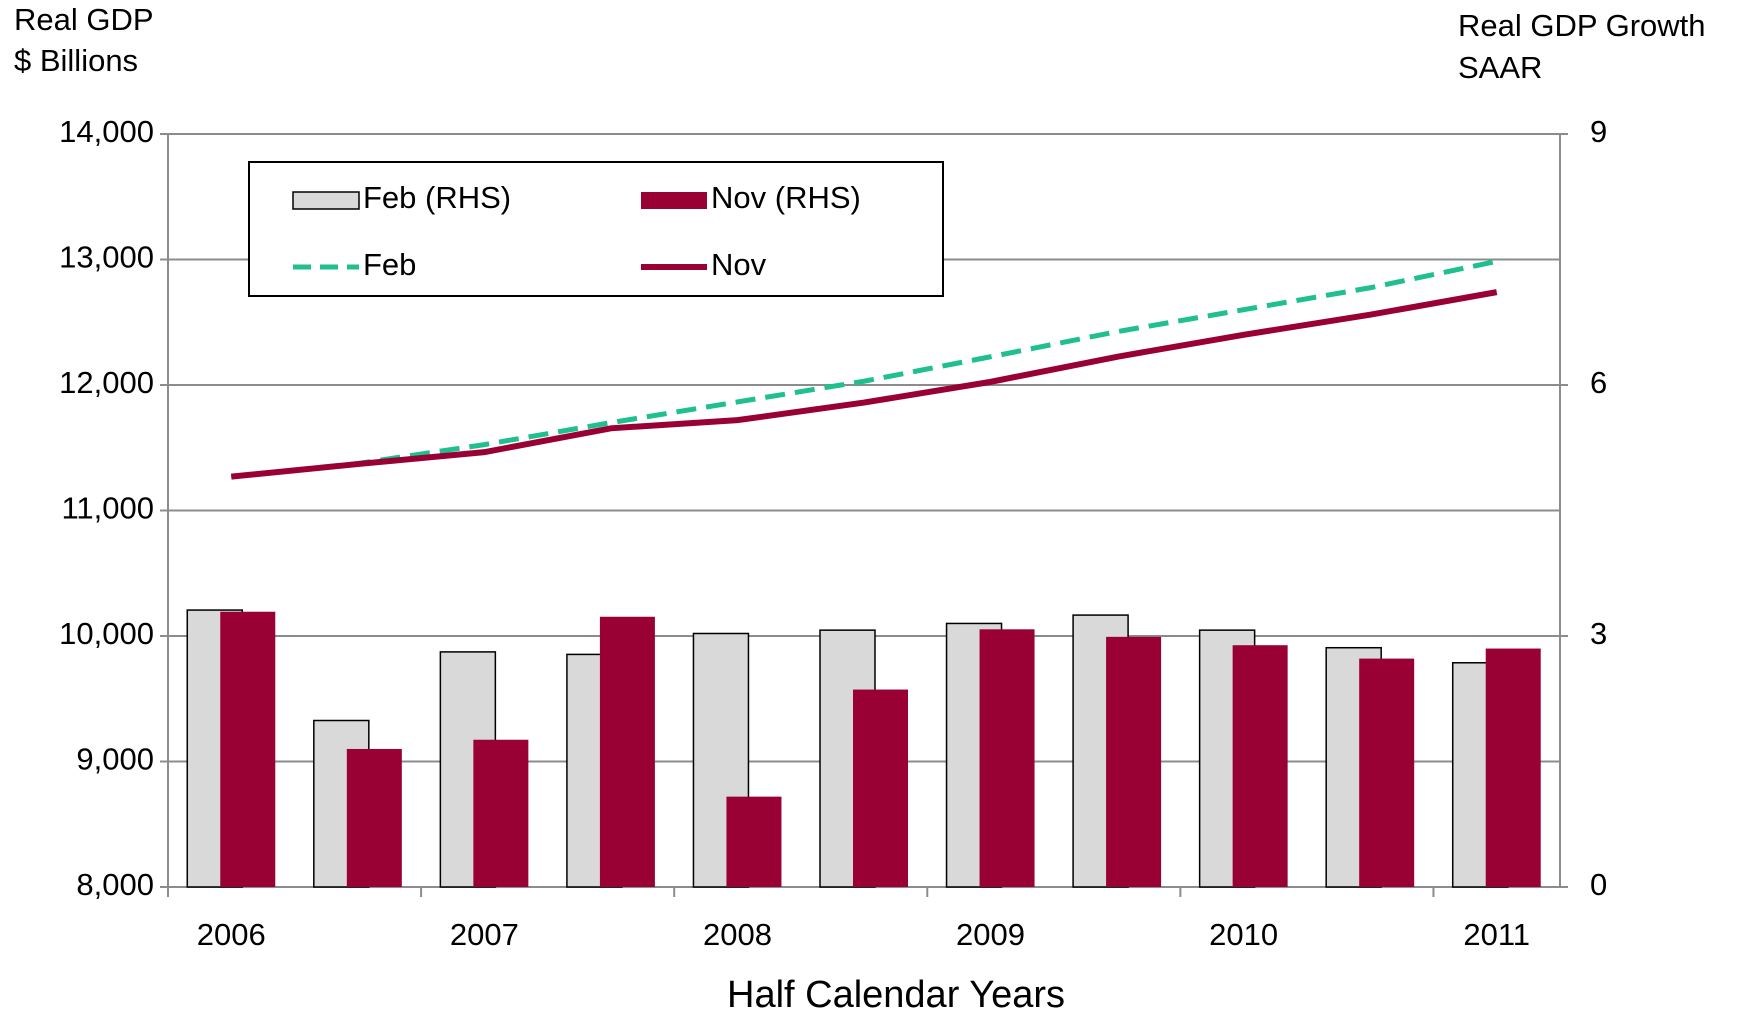 The image size is (1750, 1032). Describe the element at coordinates (786, 197) in the screenshot. I see `legend-label: Nov (RHS)` at that location.